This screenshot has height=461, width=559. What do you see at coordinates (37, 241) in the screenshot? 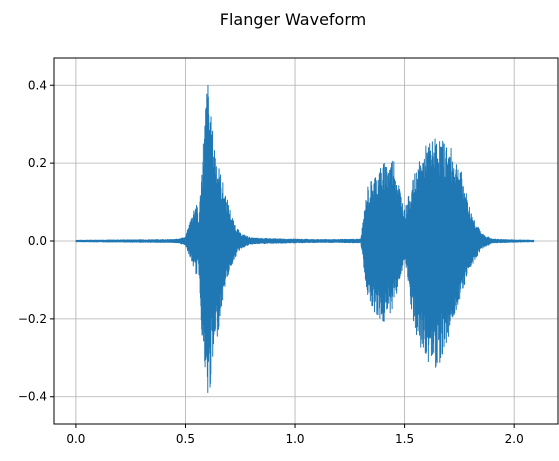
I see `y-tick-label: 0.0` at bounding box center [37, 241].